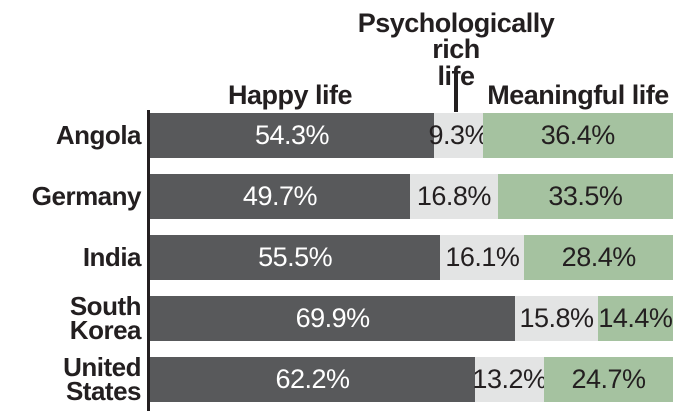  I want to click on bar-segment-psychologically-rich-life: 15.8%, so click(556, 318).